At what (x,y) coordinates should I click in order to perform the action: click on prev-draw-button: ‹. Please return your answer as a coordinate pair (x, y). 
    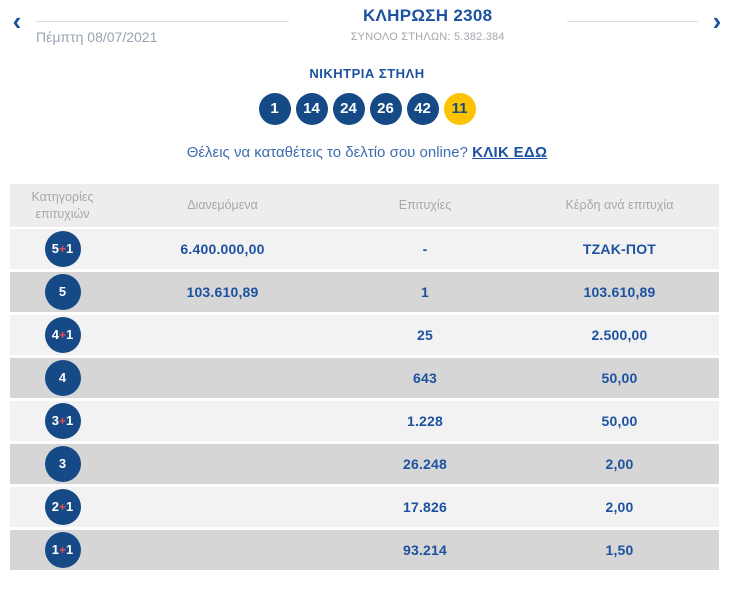
    Looking at the image, I should click on (17, 21).